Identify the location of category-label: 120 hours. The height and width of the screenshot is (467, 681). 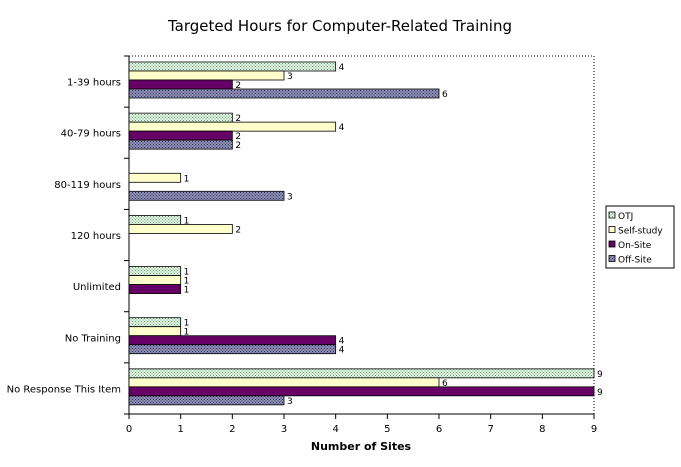
(96, 236).